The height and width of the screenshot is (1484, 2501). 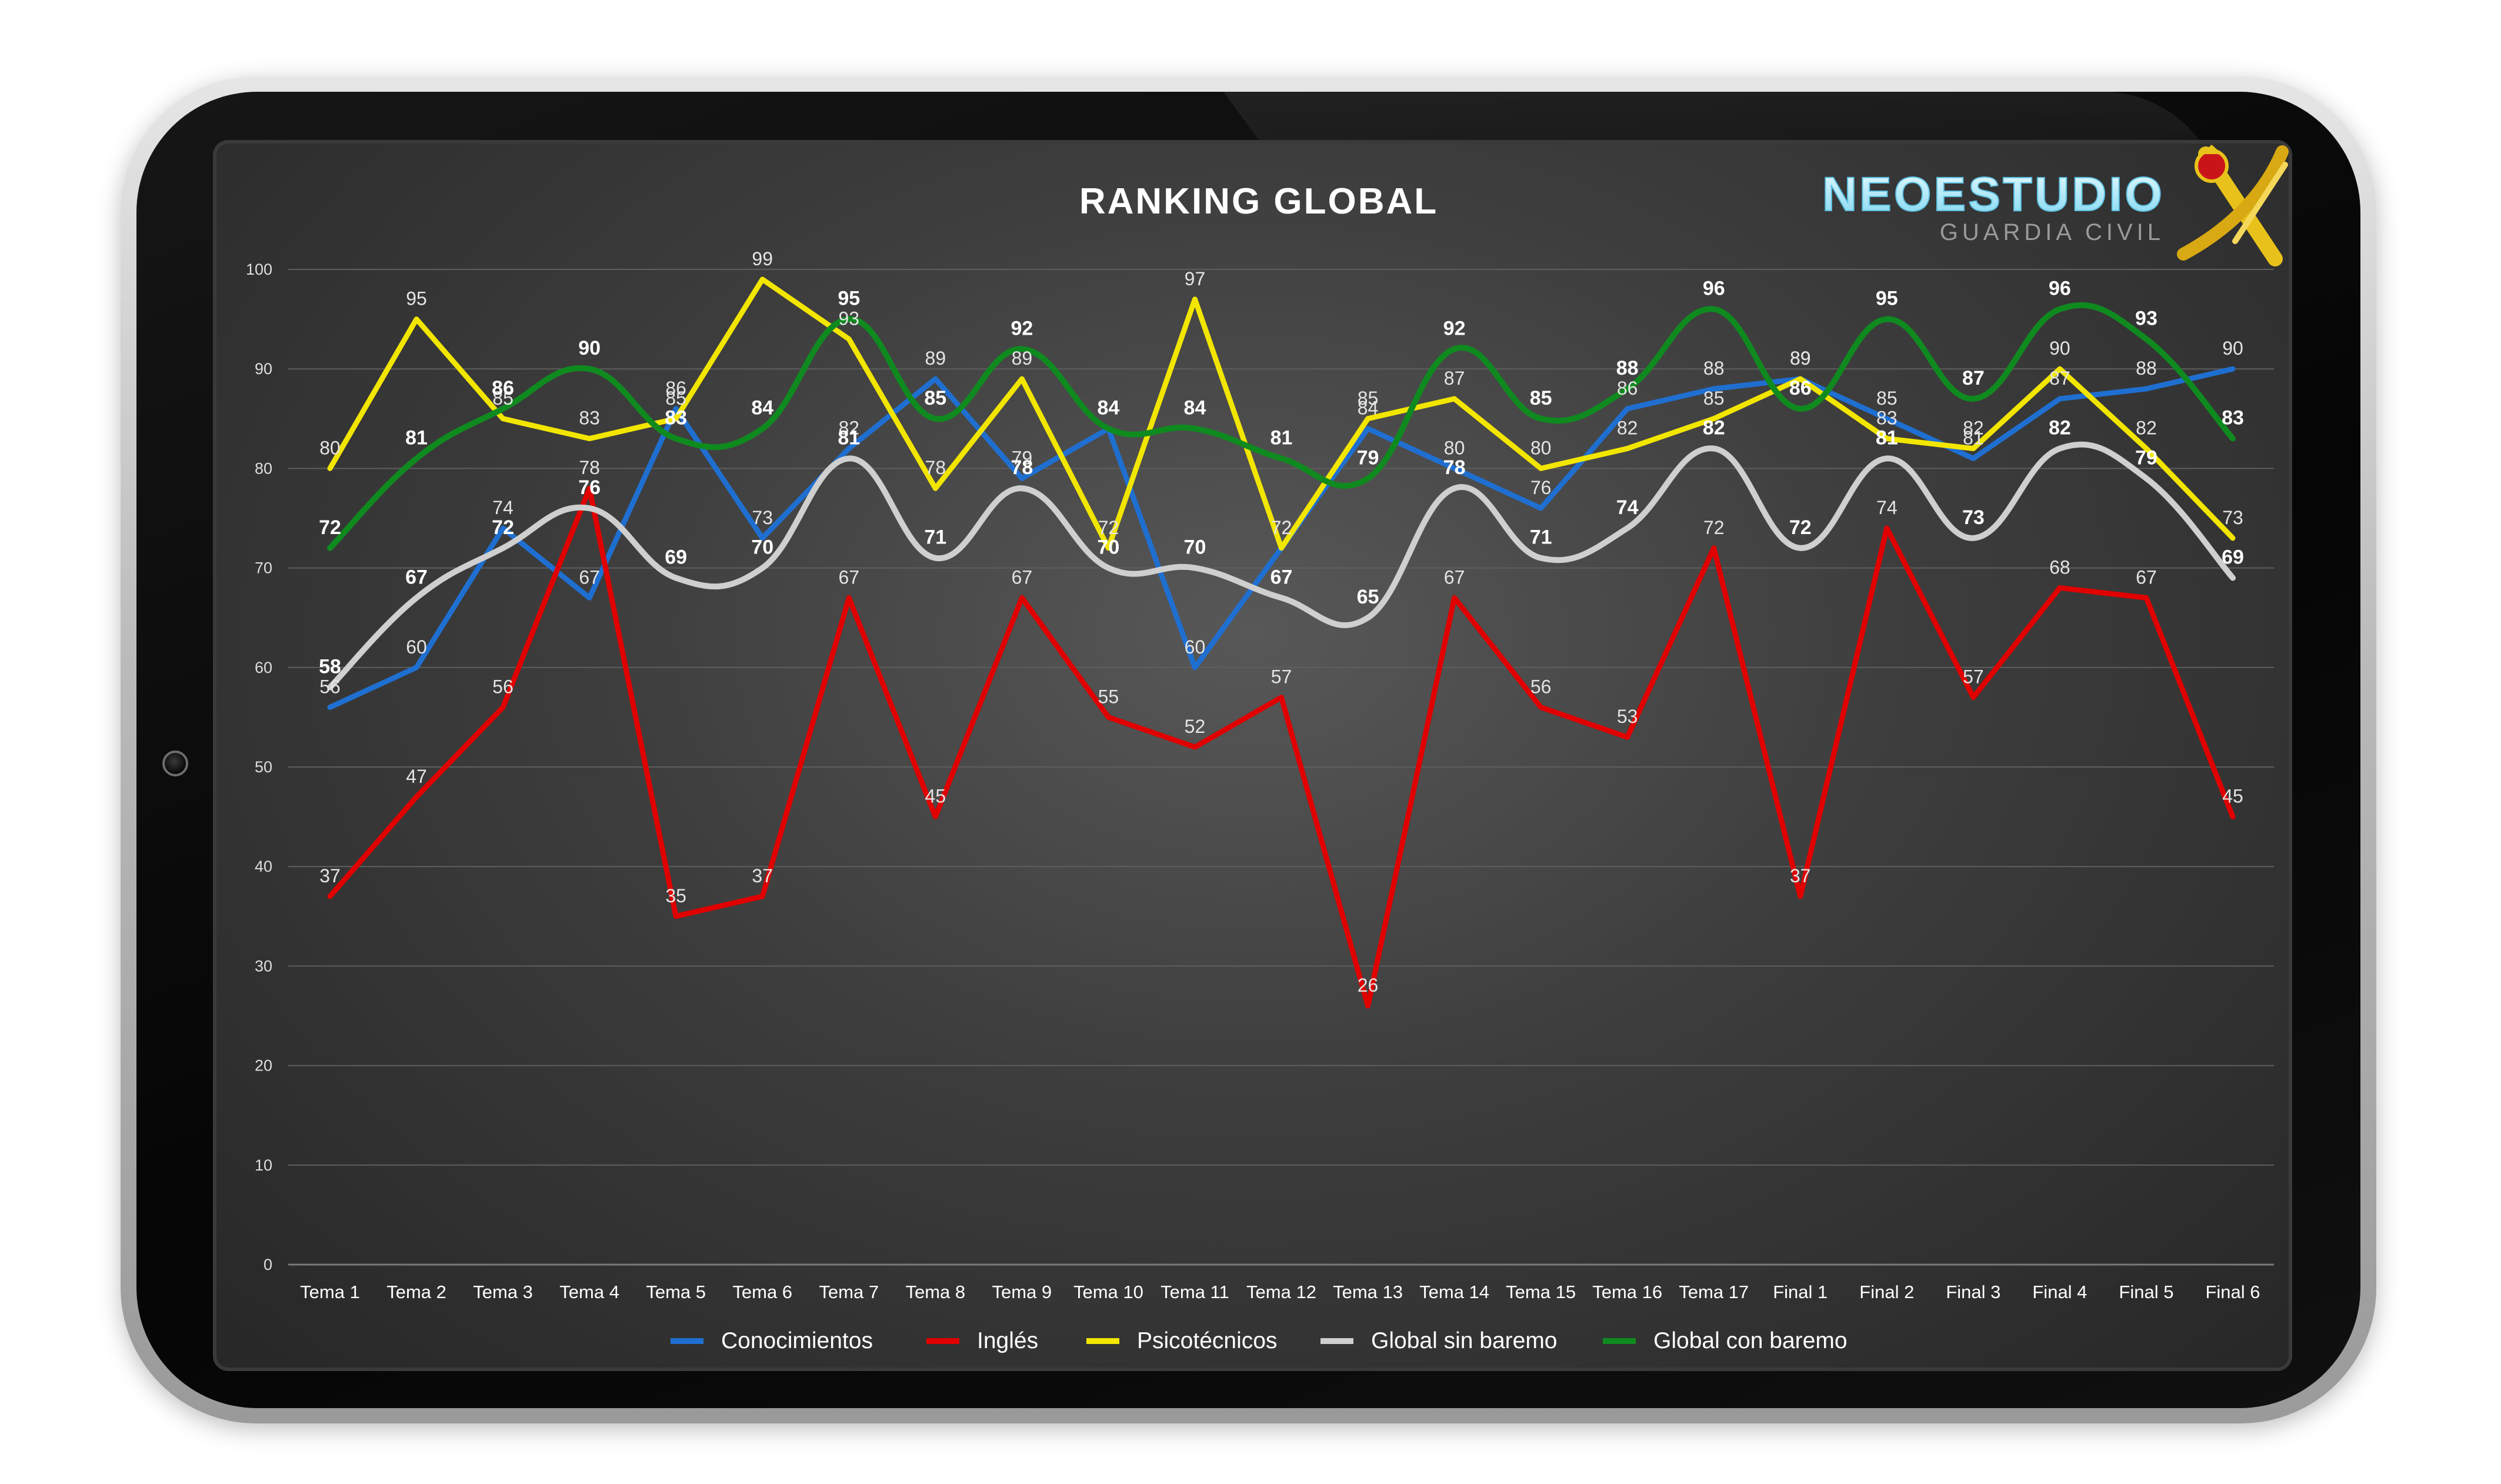 What do you see at coordinates (1368, 597) in the screenshot?
I see `data-label: 65` at bounding box center [1368, 597].